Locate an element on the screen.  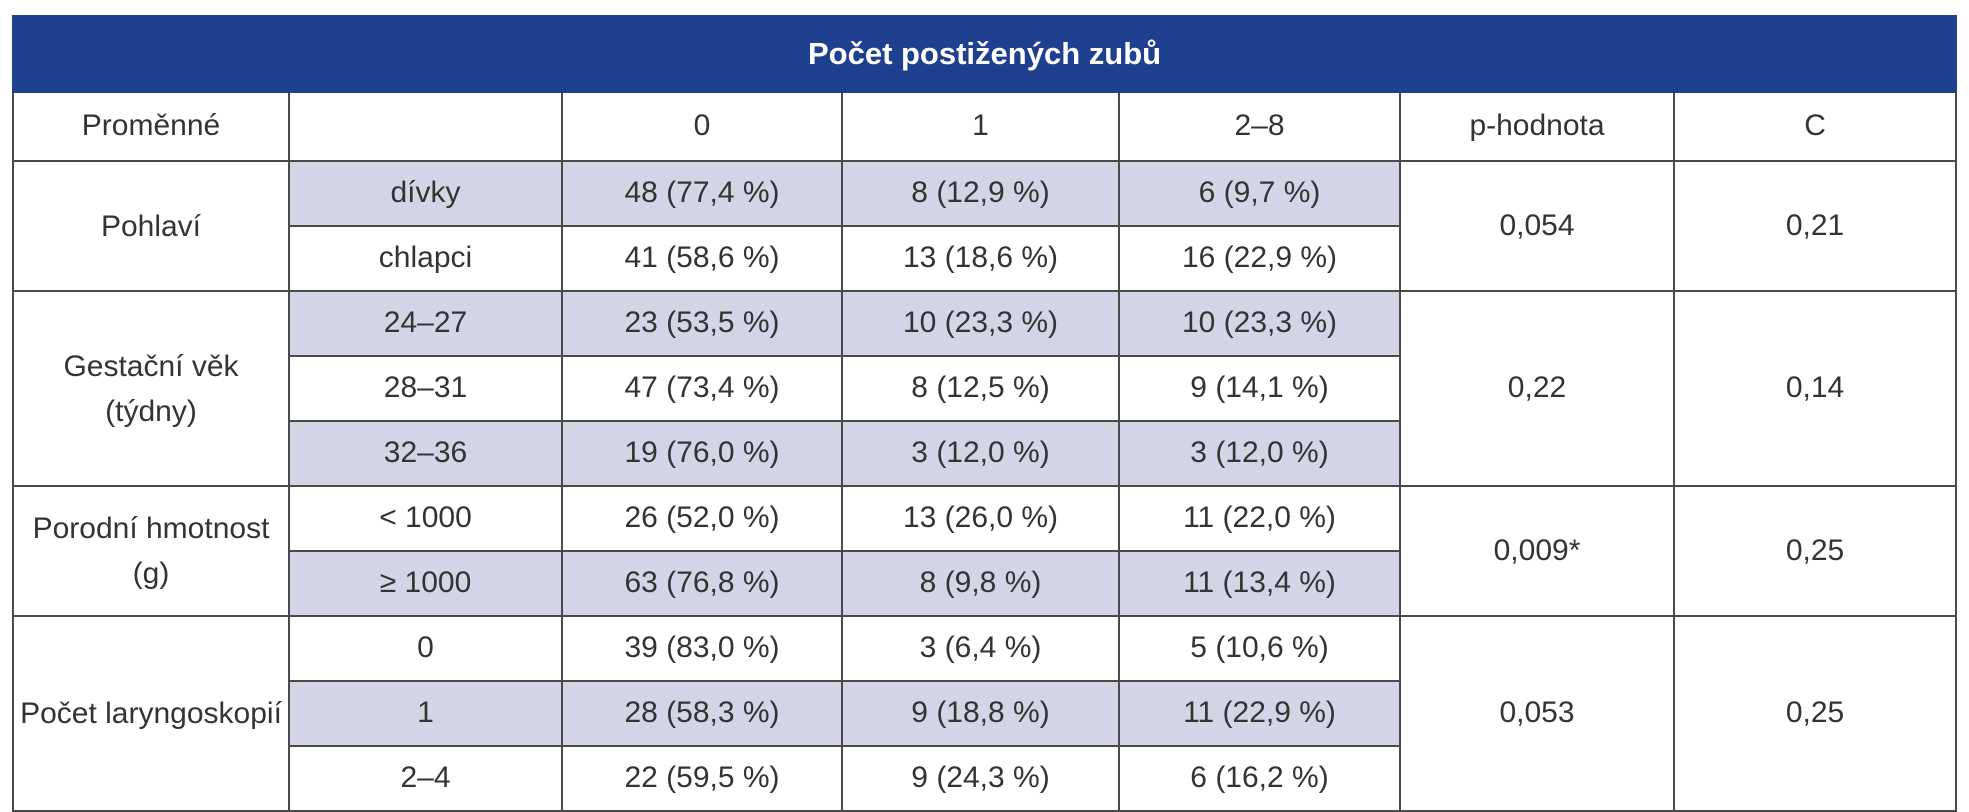
category-cell: ≥ 1000 is located at coordinates (425, 583).